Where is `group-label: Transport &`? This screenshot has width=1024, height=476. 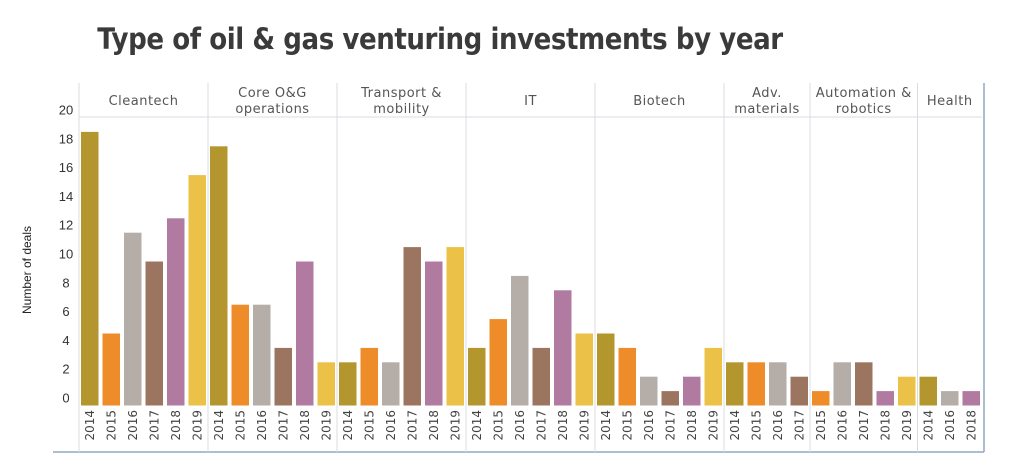 group-label: Transport & is located at coordinates (401, 93).